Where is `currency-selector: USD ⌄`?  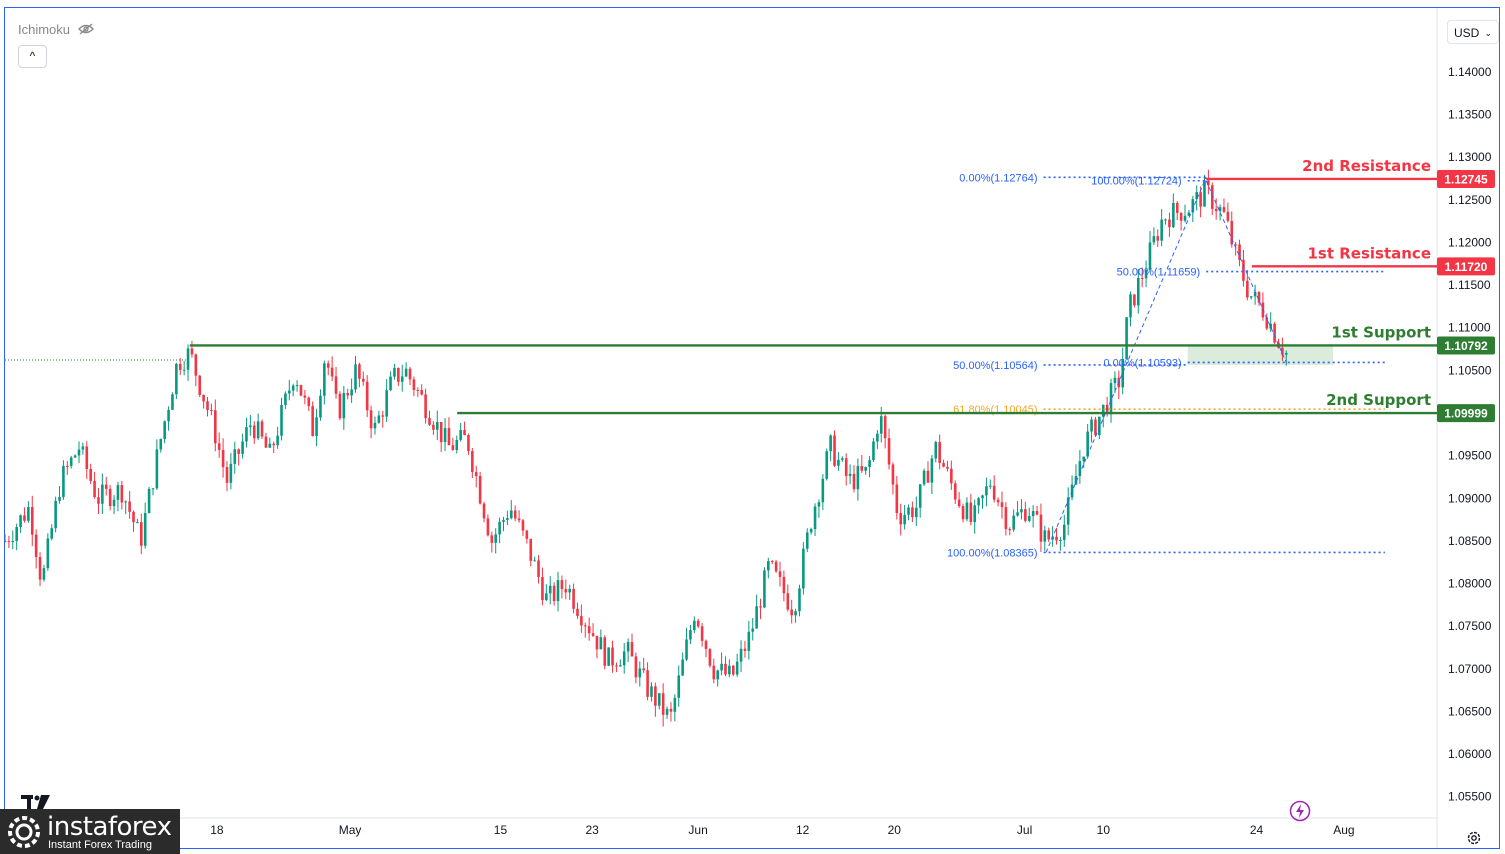
currency-selector: USD ⌄ is located at coordinates (1473, 32).